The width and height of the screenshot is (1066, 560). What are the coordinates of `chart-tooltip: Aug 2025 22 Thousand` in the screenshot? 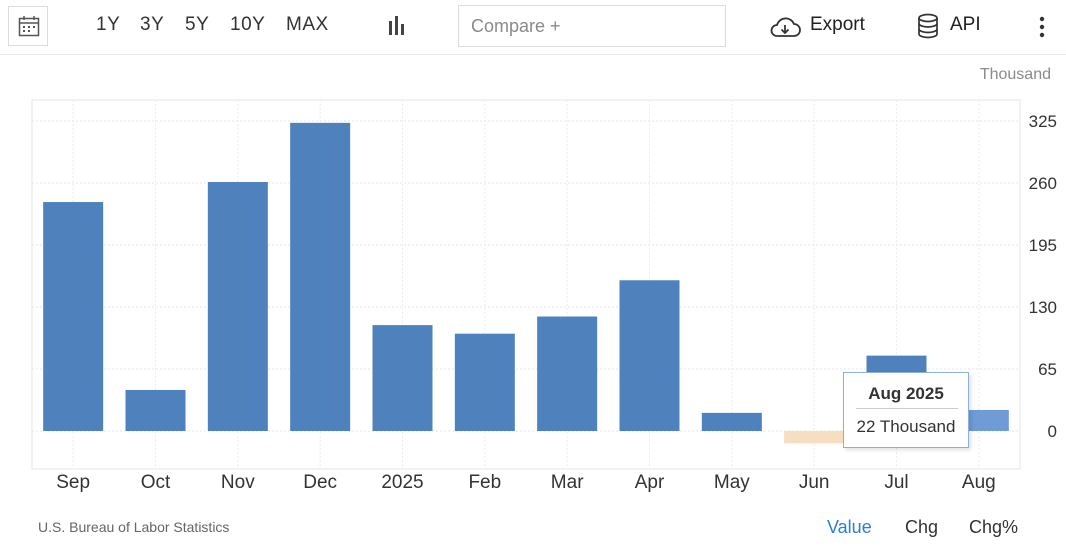 It's located at (906, 410).